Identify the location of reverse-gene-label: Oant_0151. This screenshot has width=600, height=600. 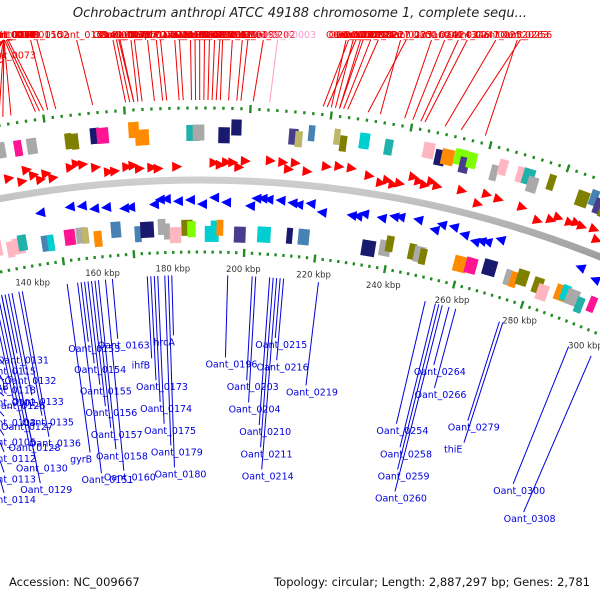
(107, 480).